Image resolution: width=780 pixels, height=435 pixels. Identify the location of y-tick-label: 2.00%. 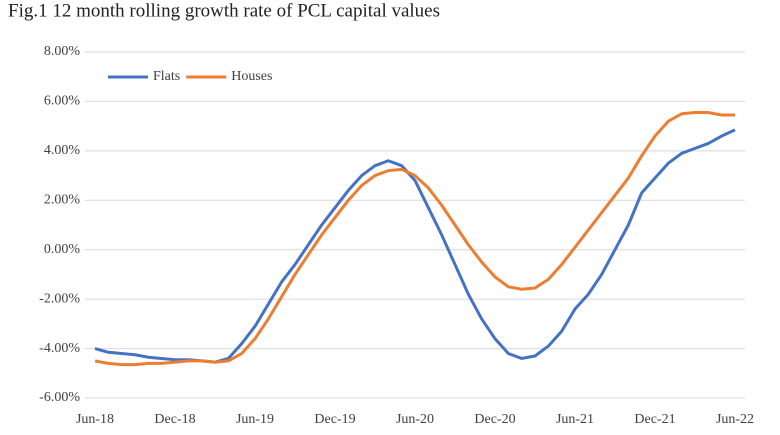
(62, 200).